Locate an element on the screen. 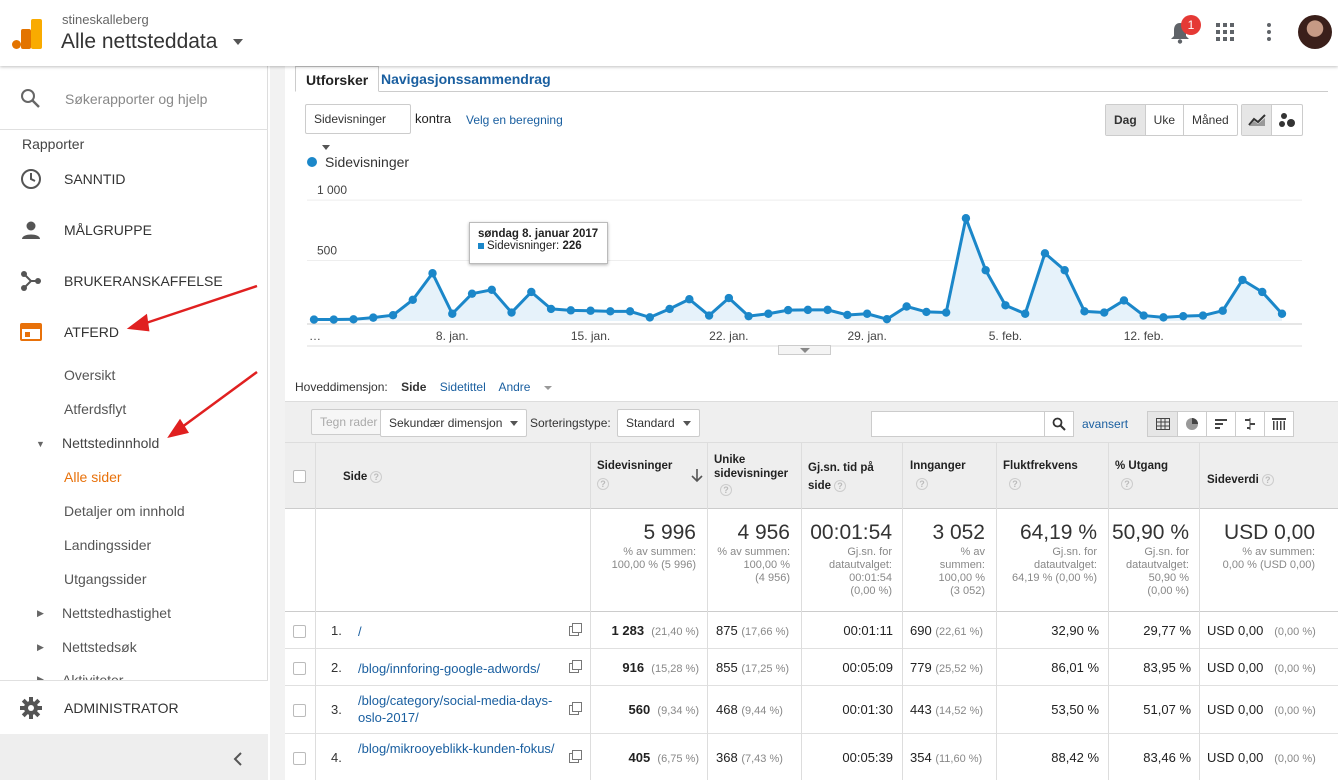 This screenshot has width=1338, height=780. motion-chart-button is located at coordinates (1287, 120).